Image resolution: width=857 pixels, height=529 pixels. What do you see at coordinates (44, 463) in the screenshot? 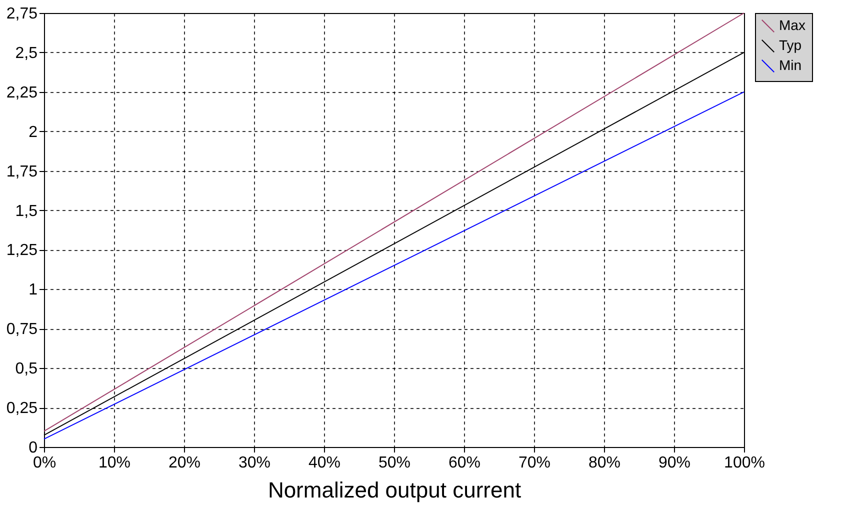
I see `x-tick-label: 0%` at bounding box center [44, 463].